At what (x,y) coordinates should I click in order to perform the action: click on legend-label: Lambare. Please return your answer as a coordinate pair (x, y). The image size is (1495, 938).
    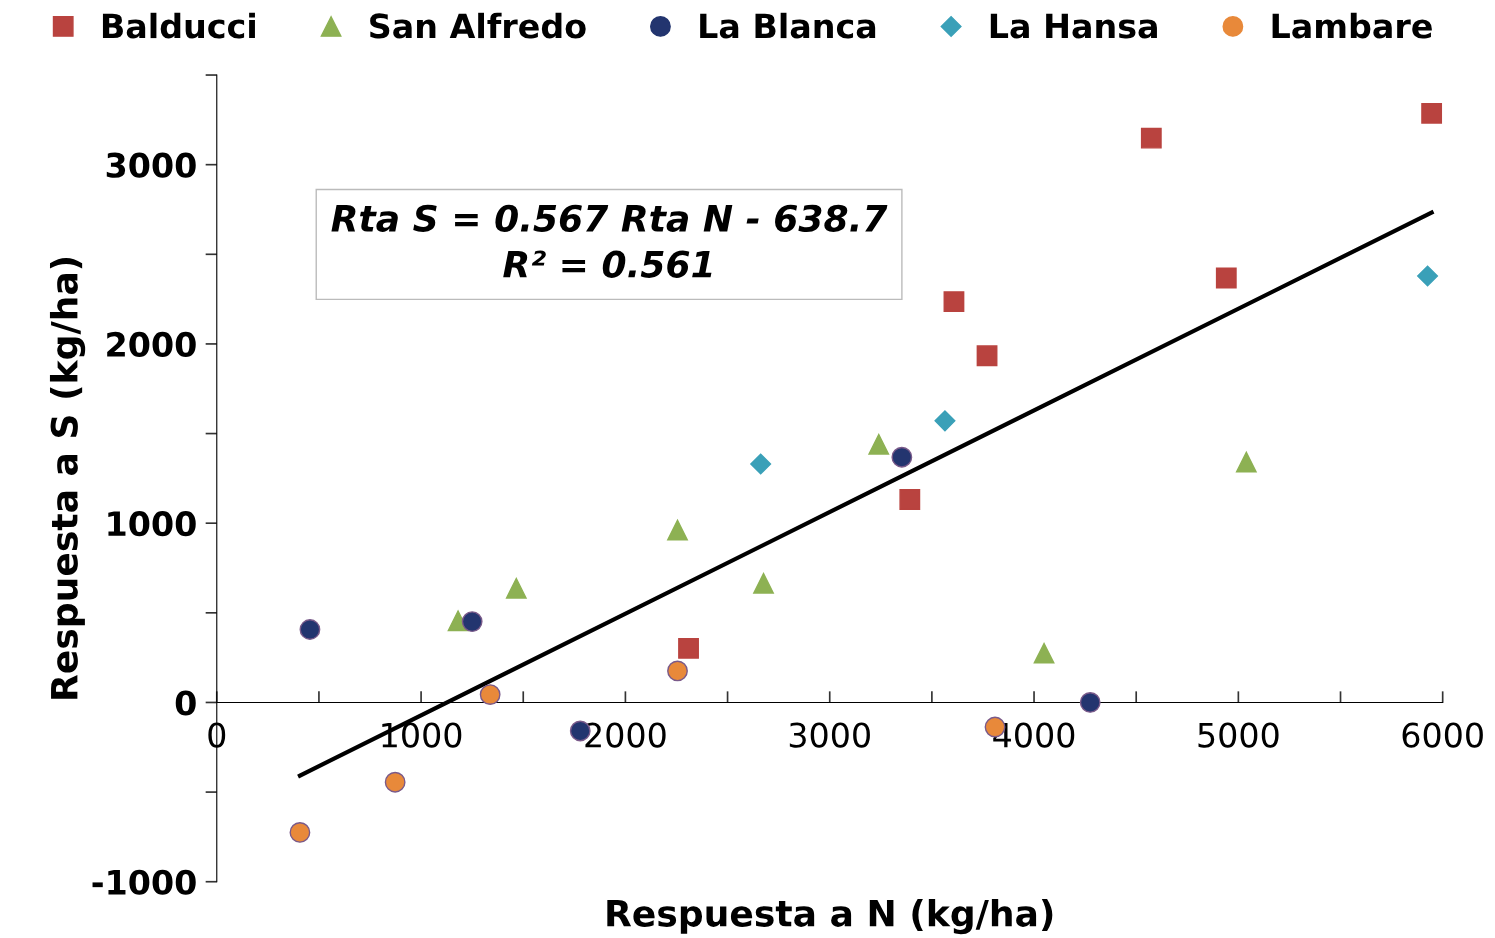
    Looking at the image, I should click on (1352, 25).